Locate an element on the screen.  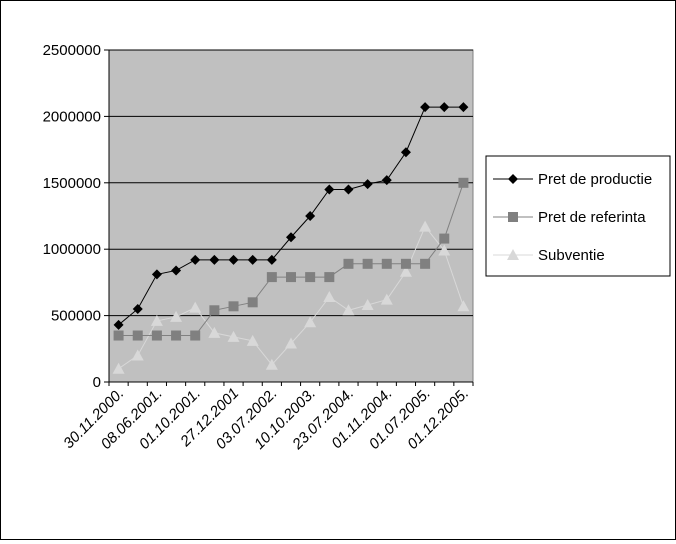
y-tick-label: 2000000 is located at coordinates (72, 116).